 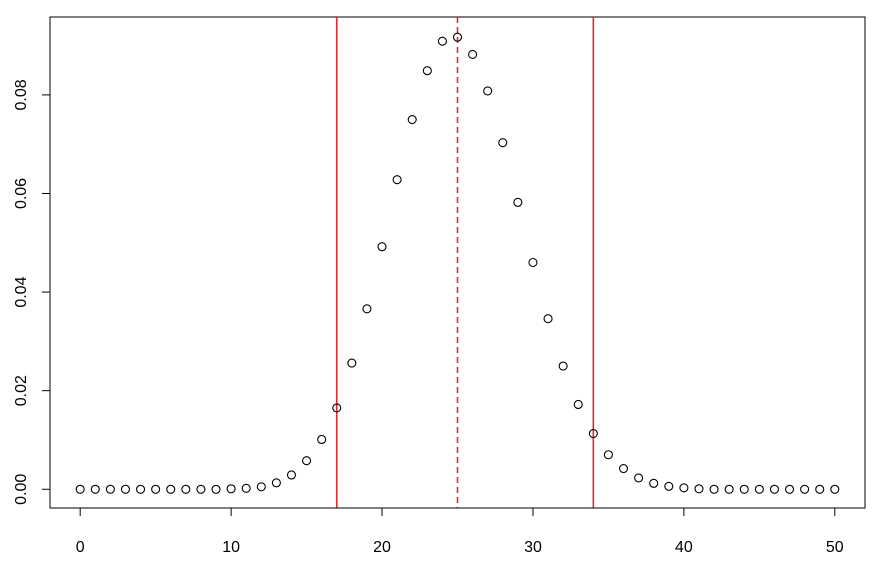 What do you see at coordinates (32, 292) in the screenshot?
I see `y-axis: 0.00 0.02 0.04 0.06 0.08` at bounding box center [32, 292].